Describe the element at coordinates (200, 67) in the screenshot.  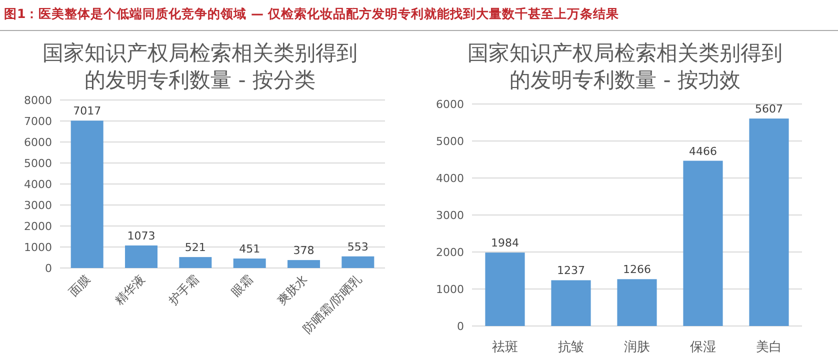
I see `chart-title: 国家知识产权局检索相关类别得到的发明专利数量 - 按分类` at that location.